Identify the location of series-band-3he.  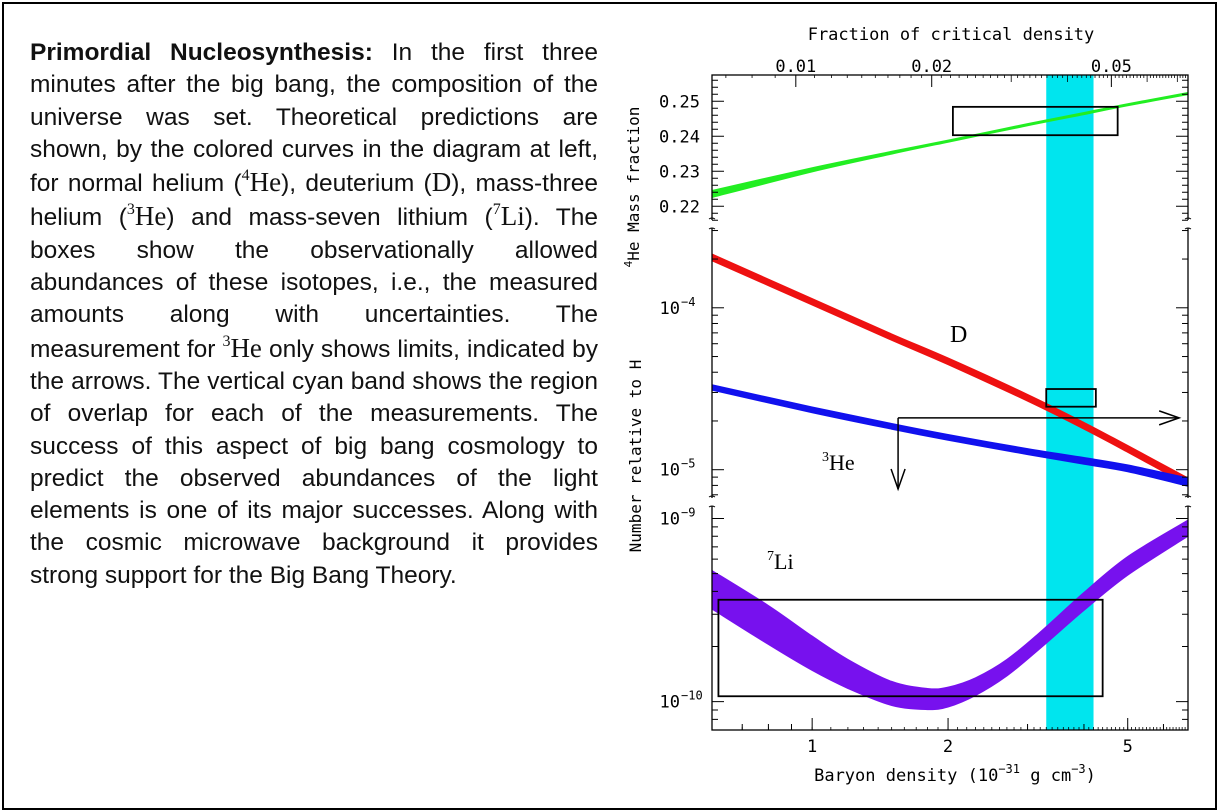
(950, 435).